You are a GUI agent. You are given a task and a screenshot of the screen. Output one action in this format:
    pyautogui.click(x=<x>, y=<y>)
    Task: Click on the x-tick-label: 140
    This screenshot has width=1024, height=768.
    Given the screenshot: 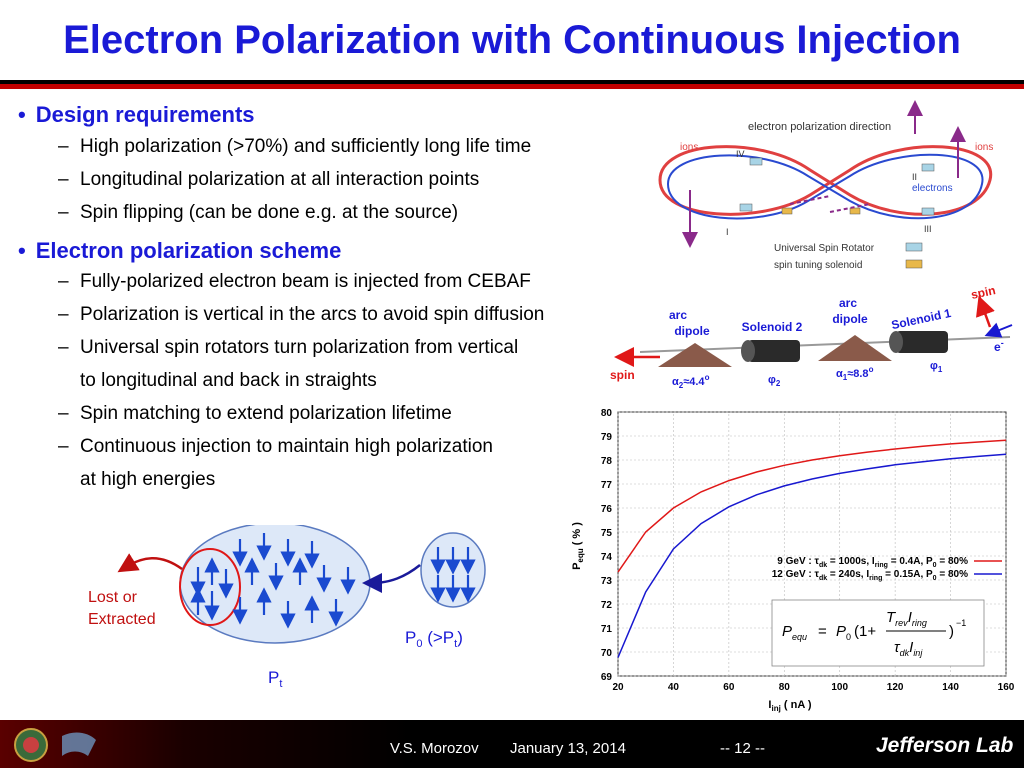 What is the action you would take?
    pyautogui.click(x=950, y=687)
    